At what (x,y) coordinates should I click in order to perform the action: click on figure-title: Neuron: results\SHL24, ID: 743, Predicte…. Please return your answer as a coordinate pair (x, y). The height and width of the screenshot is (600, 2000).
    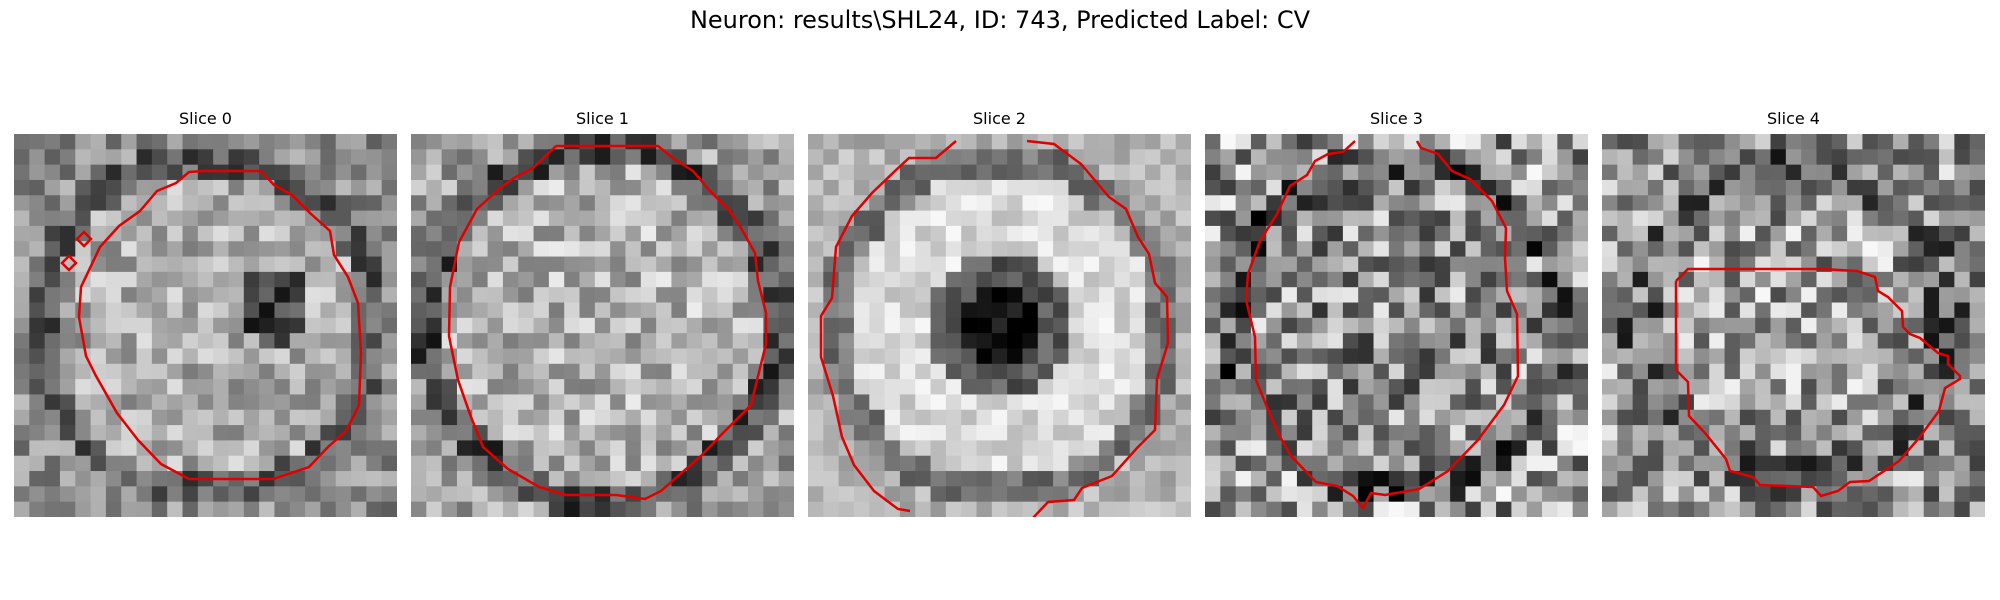
    Looking at the image, I should click on (1000, 20).